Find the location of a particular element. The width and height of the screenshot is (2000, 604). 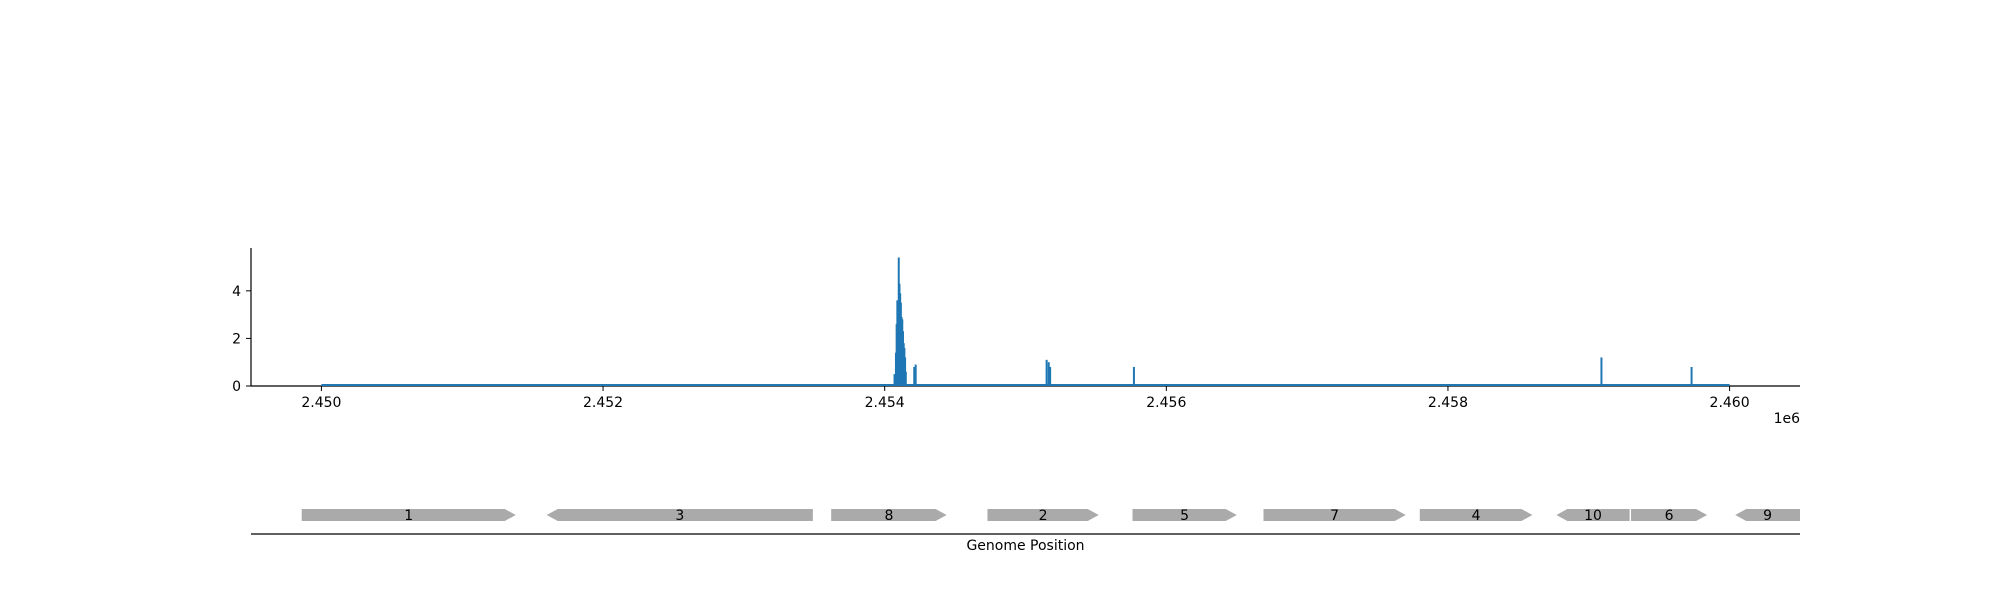

gene-label: 3 is located at coordinates (679, 516).